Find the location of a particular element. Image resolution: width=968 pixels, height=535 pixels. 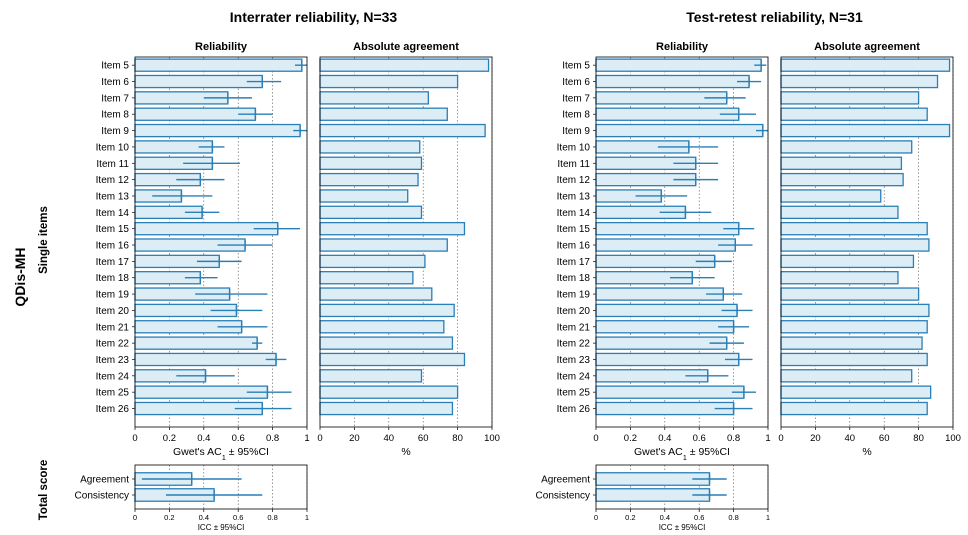

total-score-panel: 0 0.2 0.4 0.6 0.8 1 ICC ± 95%CI is located at coordinates (221, 498).